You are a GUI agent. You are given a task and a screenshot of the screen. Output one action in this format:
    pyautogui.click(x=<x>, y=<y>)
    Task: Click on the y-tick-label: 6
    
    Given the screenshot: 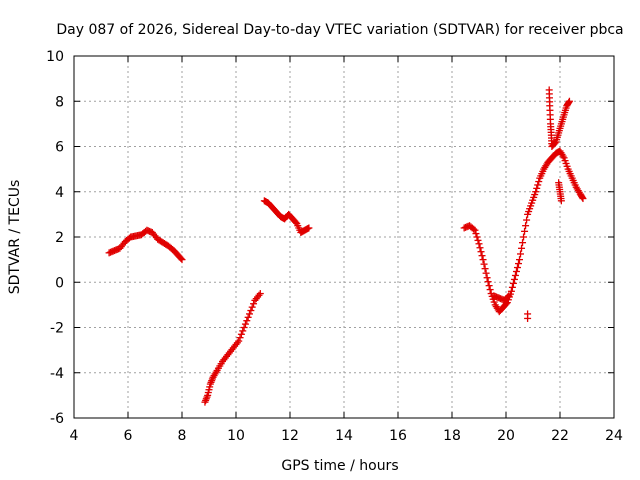 What is the action you would take?
    pyautogui.click(x=59, y=148)
    